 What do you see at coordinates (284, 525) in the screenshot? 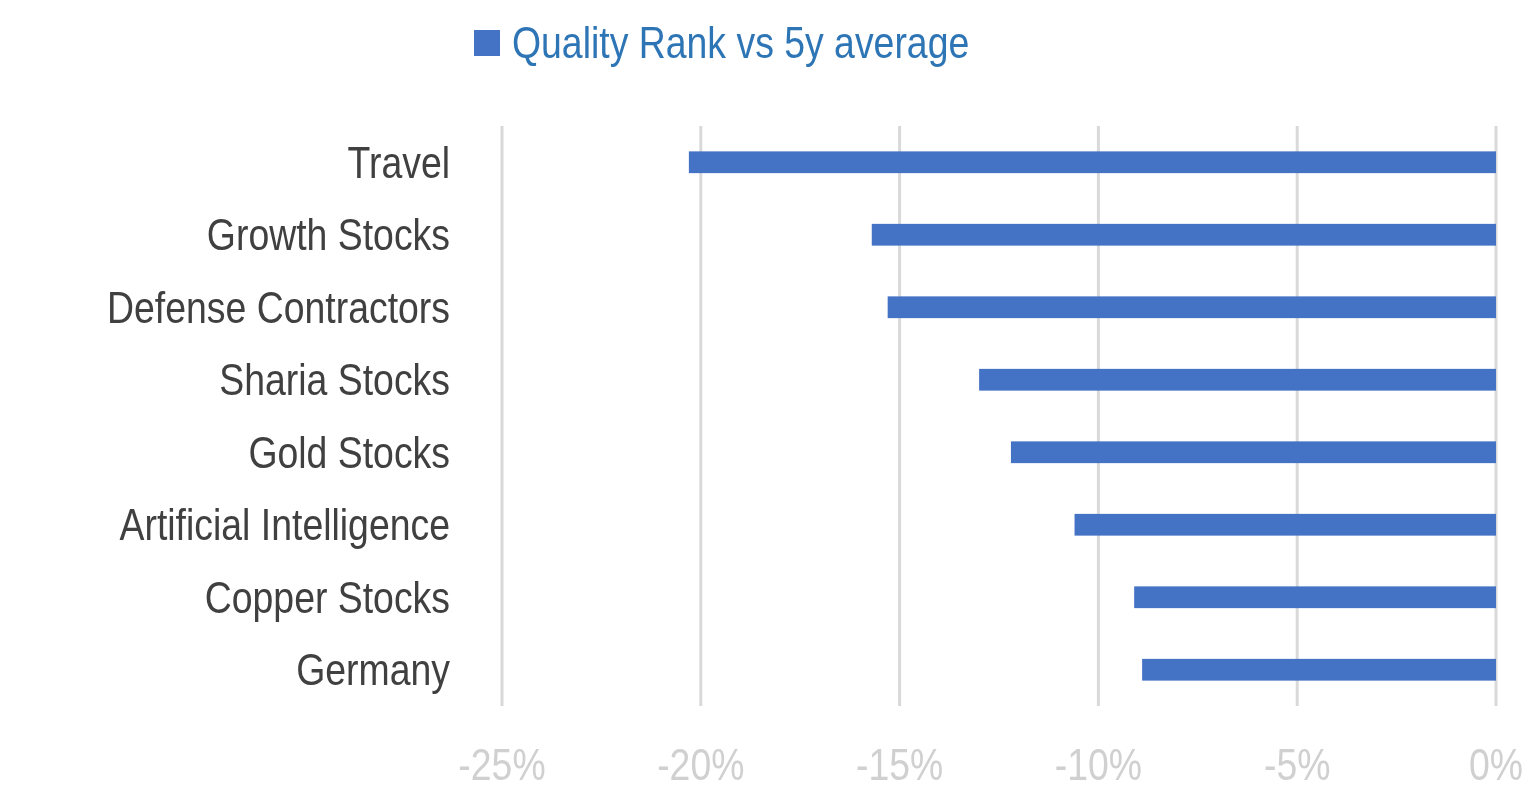
I see `y-tick-label: Artificial Intelligence` at bounding box center [284, 525].